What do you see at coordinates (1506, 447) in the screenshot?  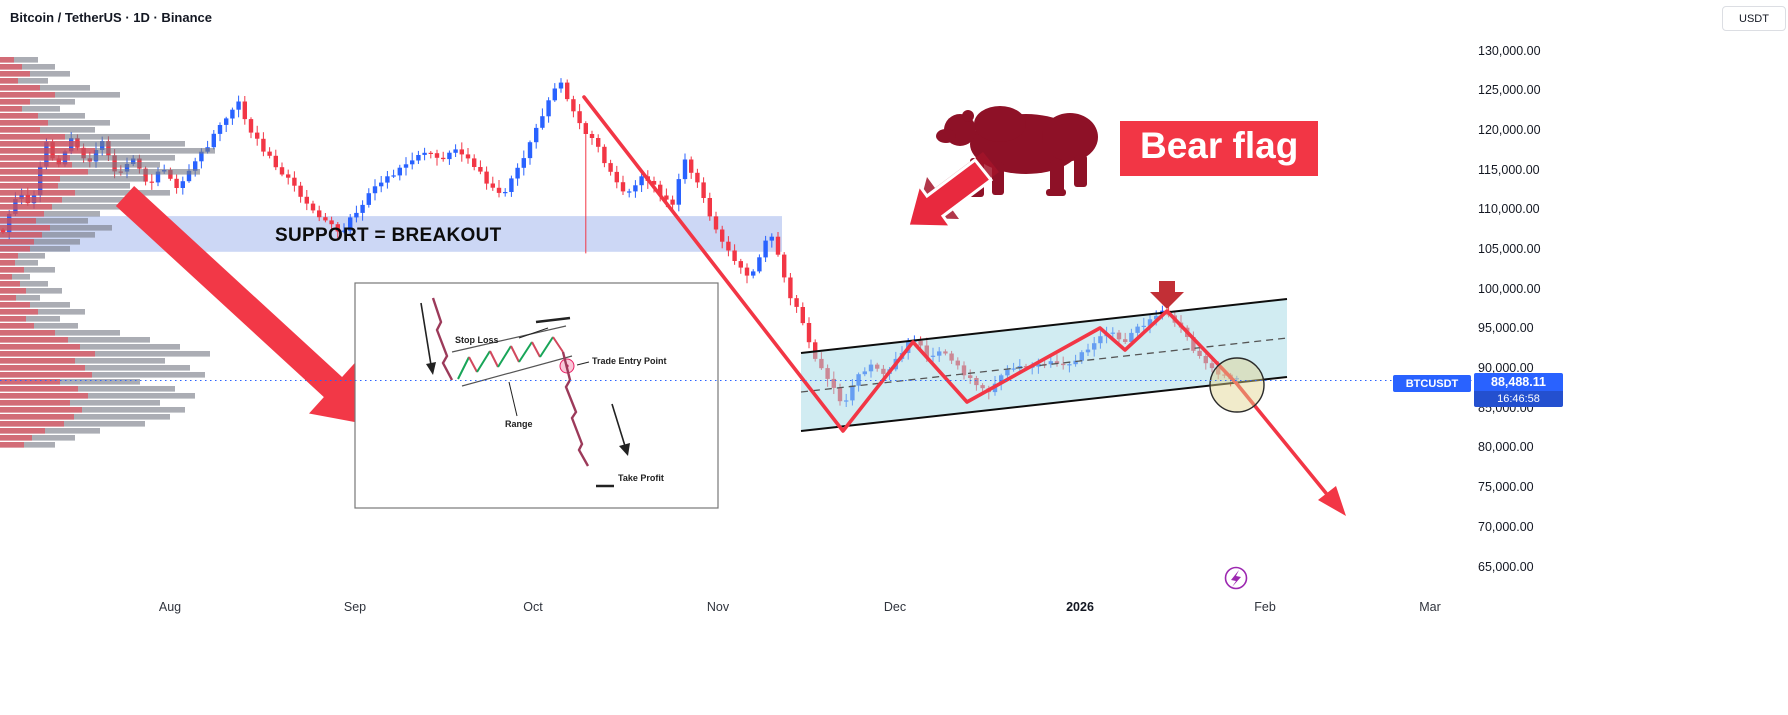 I see `price-axis-label: 80,000.00` at bounding box center [1506, 447].